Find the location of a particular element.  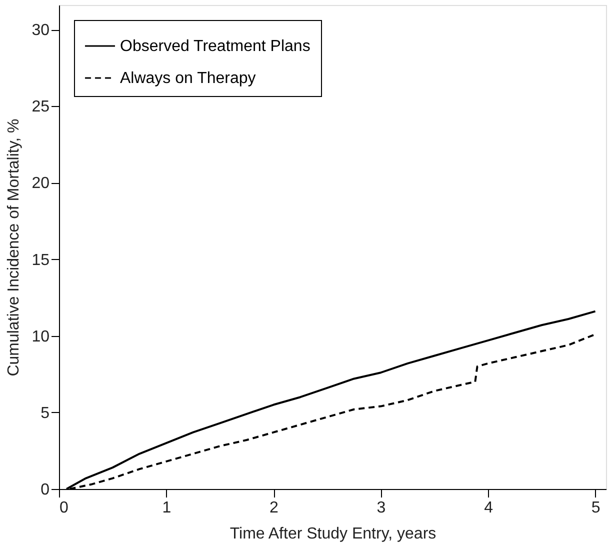

x-tick-label: 3 is located at coordinates (381, 508).